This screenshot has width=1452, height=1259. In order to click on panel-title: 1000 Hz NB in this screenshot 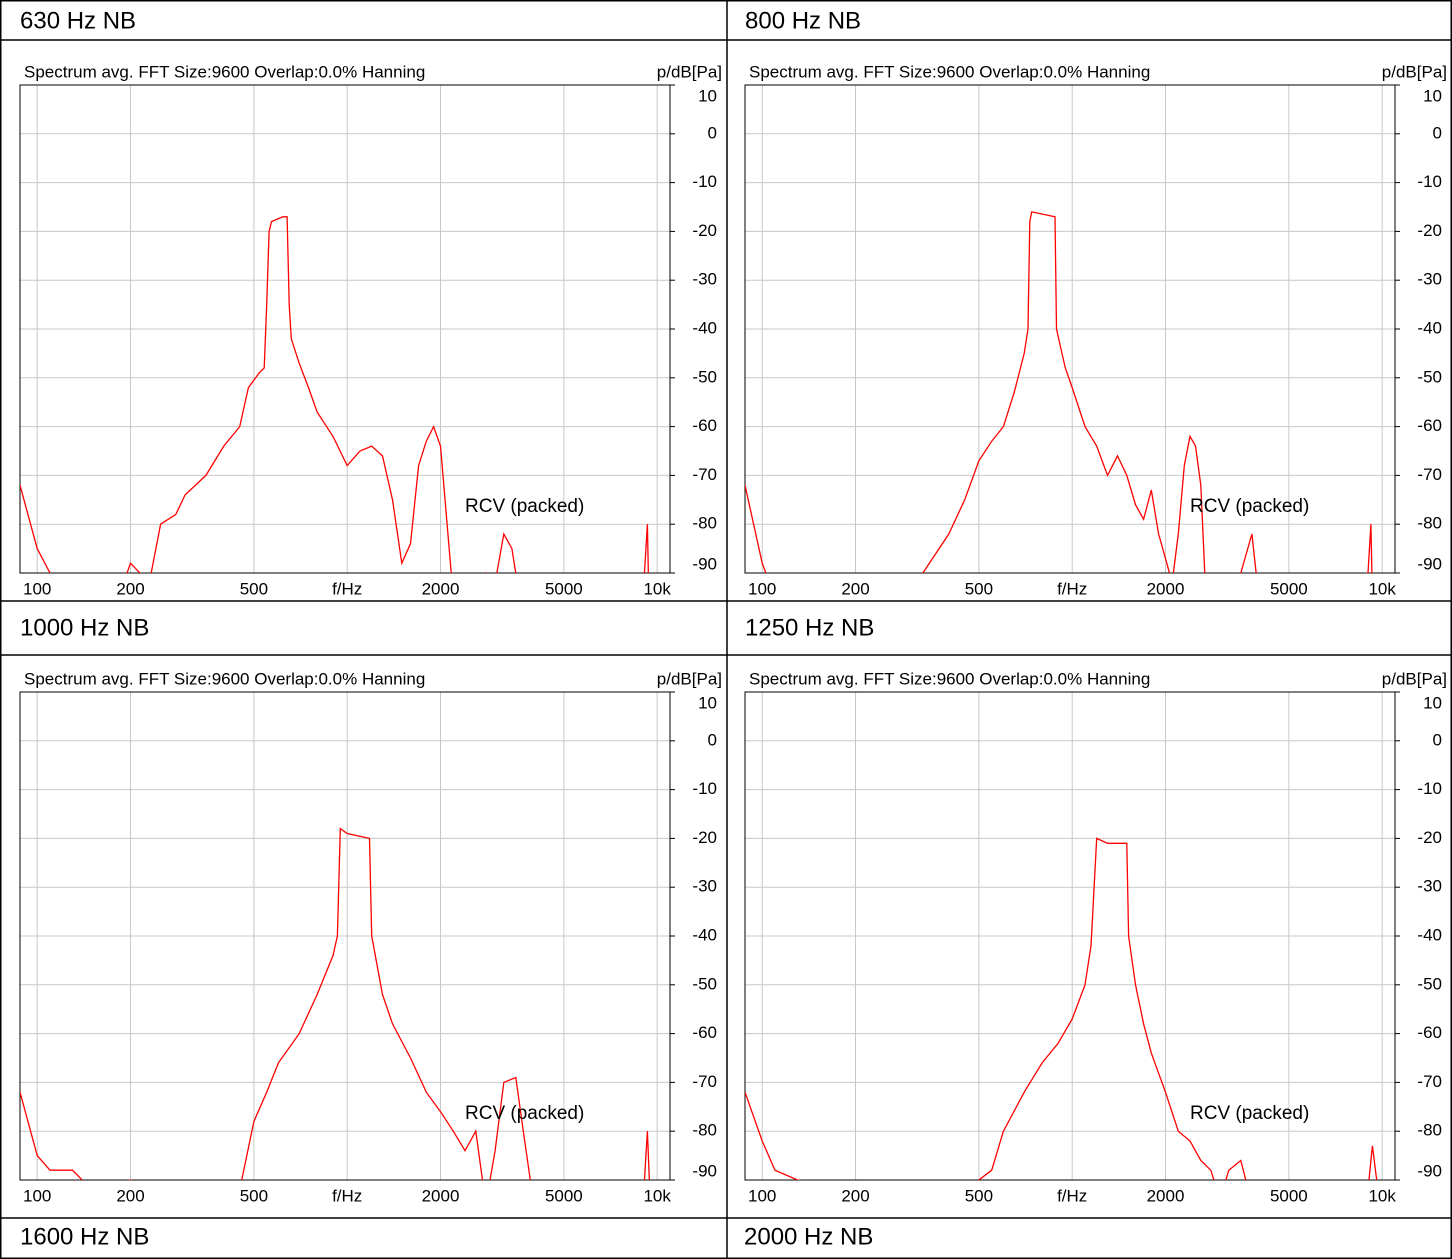, I will do `click(84, 627)`.